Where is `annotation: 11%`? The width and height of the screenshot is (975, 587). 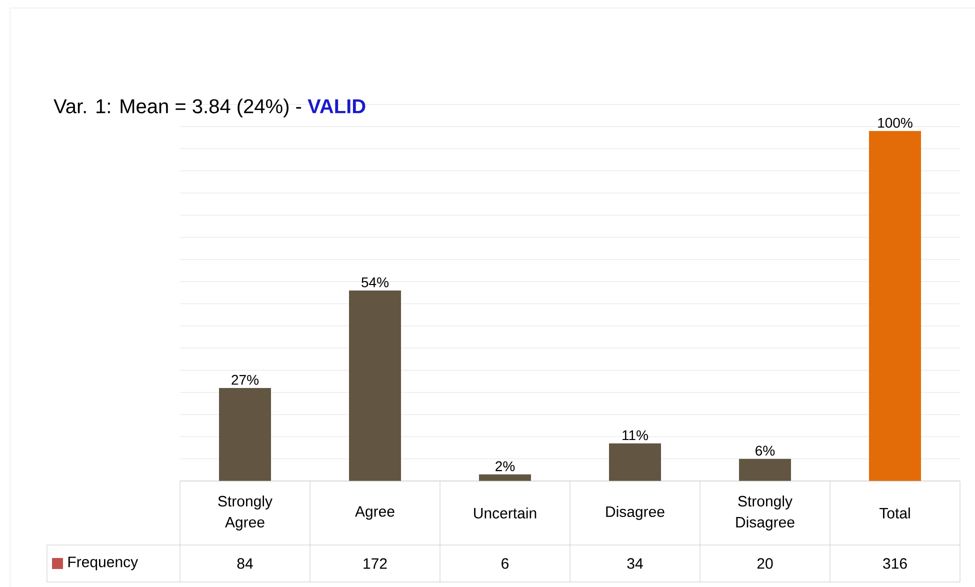
annotation: 11% is located at coordinates (635, 435).